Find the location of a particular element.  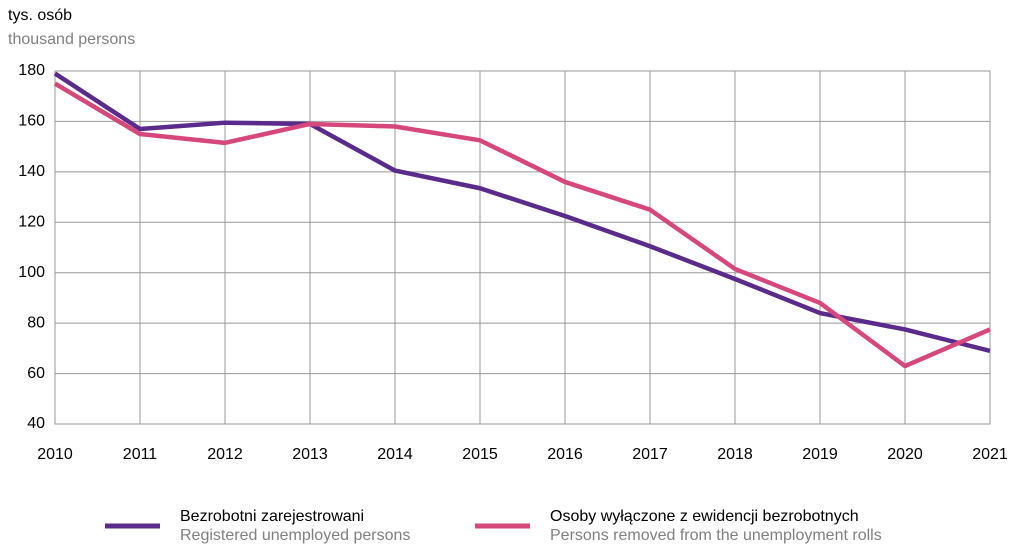

x-tick-label: 2017 is located at coordinates (650, 454).